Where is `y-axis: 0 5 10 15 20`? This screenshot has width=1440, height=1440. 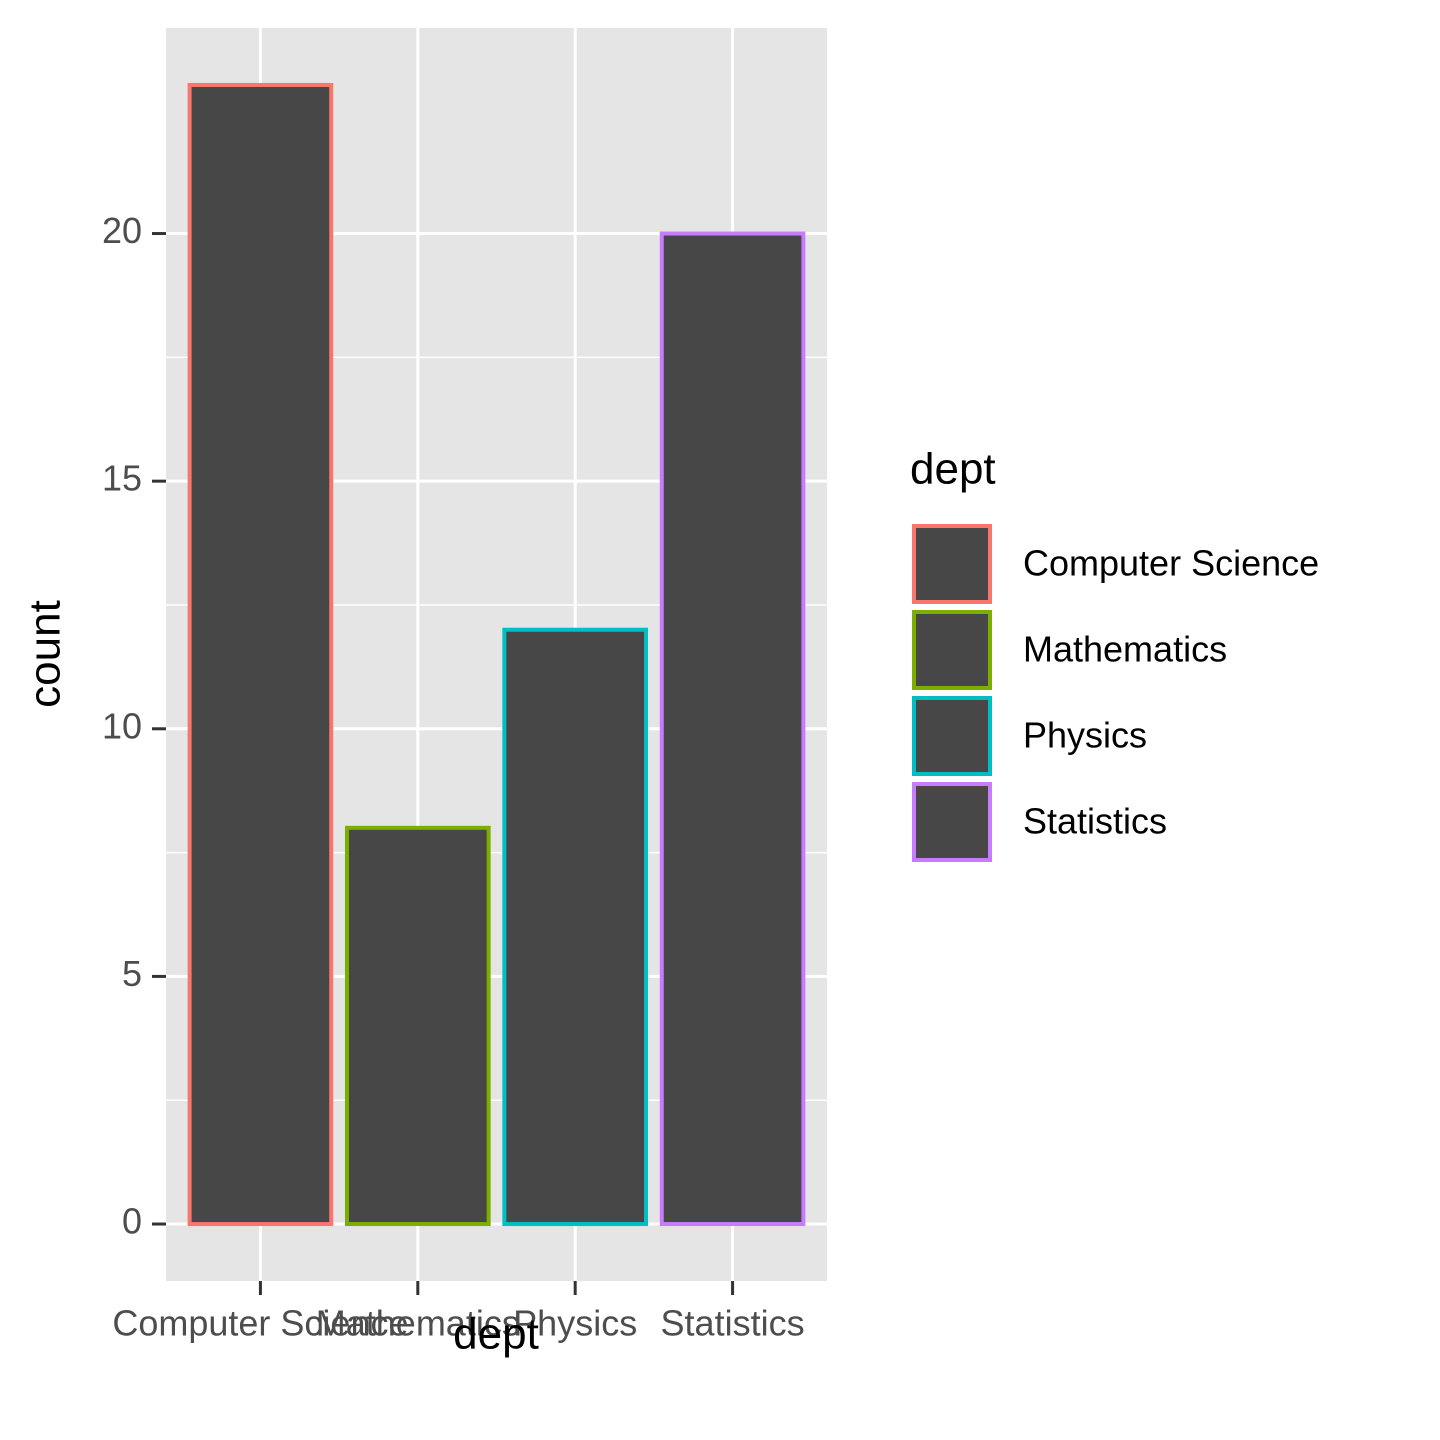
y-axis: 0 5 10 15 20 is located at coordinates (134, 726).